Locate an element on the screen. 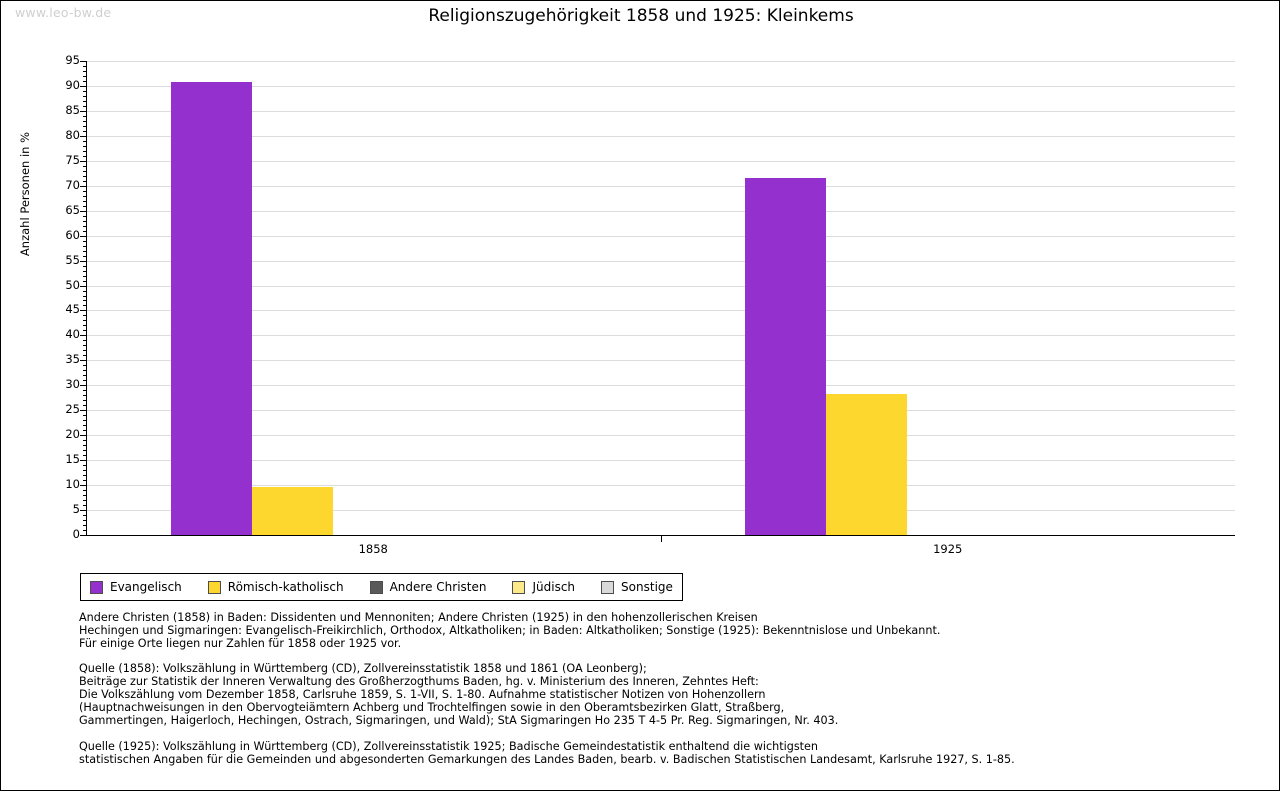  legend-label: Evangelisch is located at coordinates (146, 587).